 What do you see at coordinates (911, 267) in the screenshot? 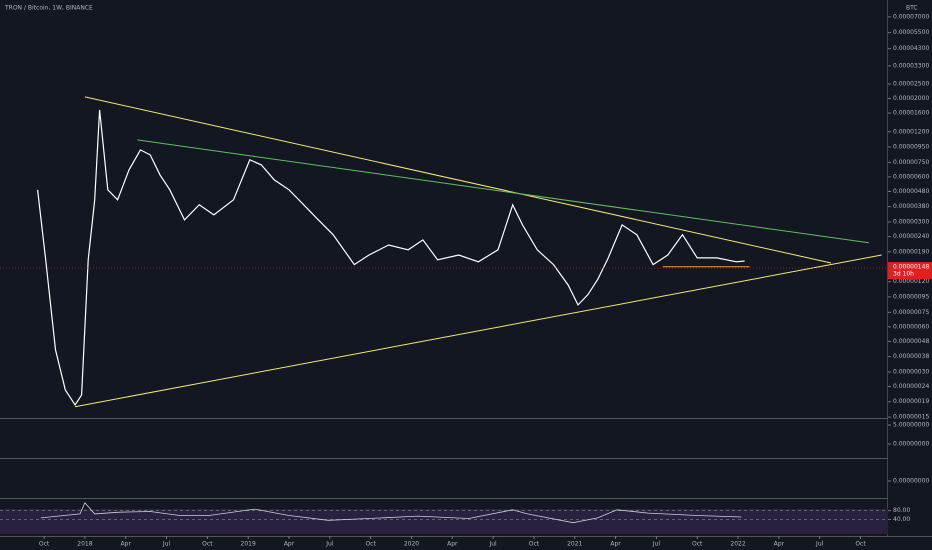
I see `price-label: 0.00000148` at bounding box center [911, 267].